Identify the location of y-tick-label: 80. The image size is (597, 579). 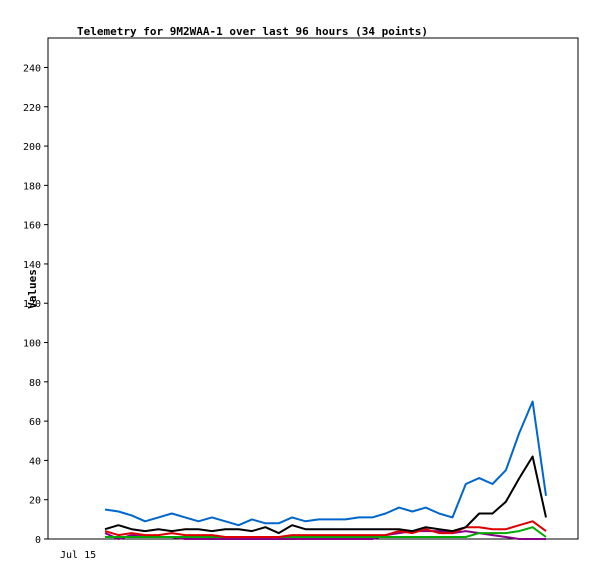
(35, 383).